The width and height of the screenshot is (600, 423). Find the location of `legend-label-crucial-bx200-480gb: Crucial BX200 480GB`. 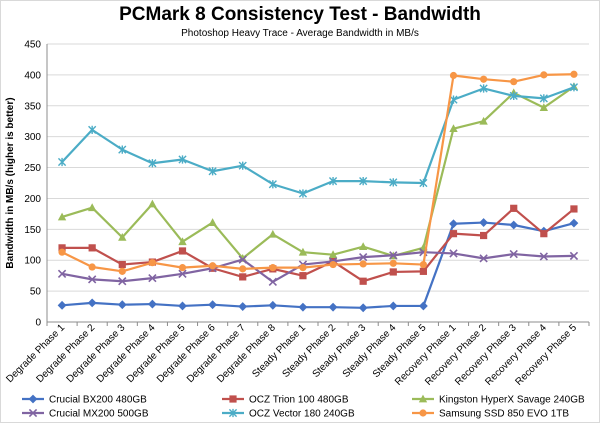

legend-label-crucial-bx200-480gb: Crucial BX200 480GB is located at coordinates (98, 400).